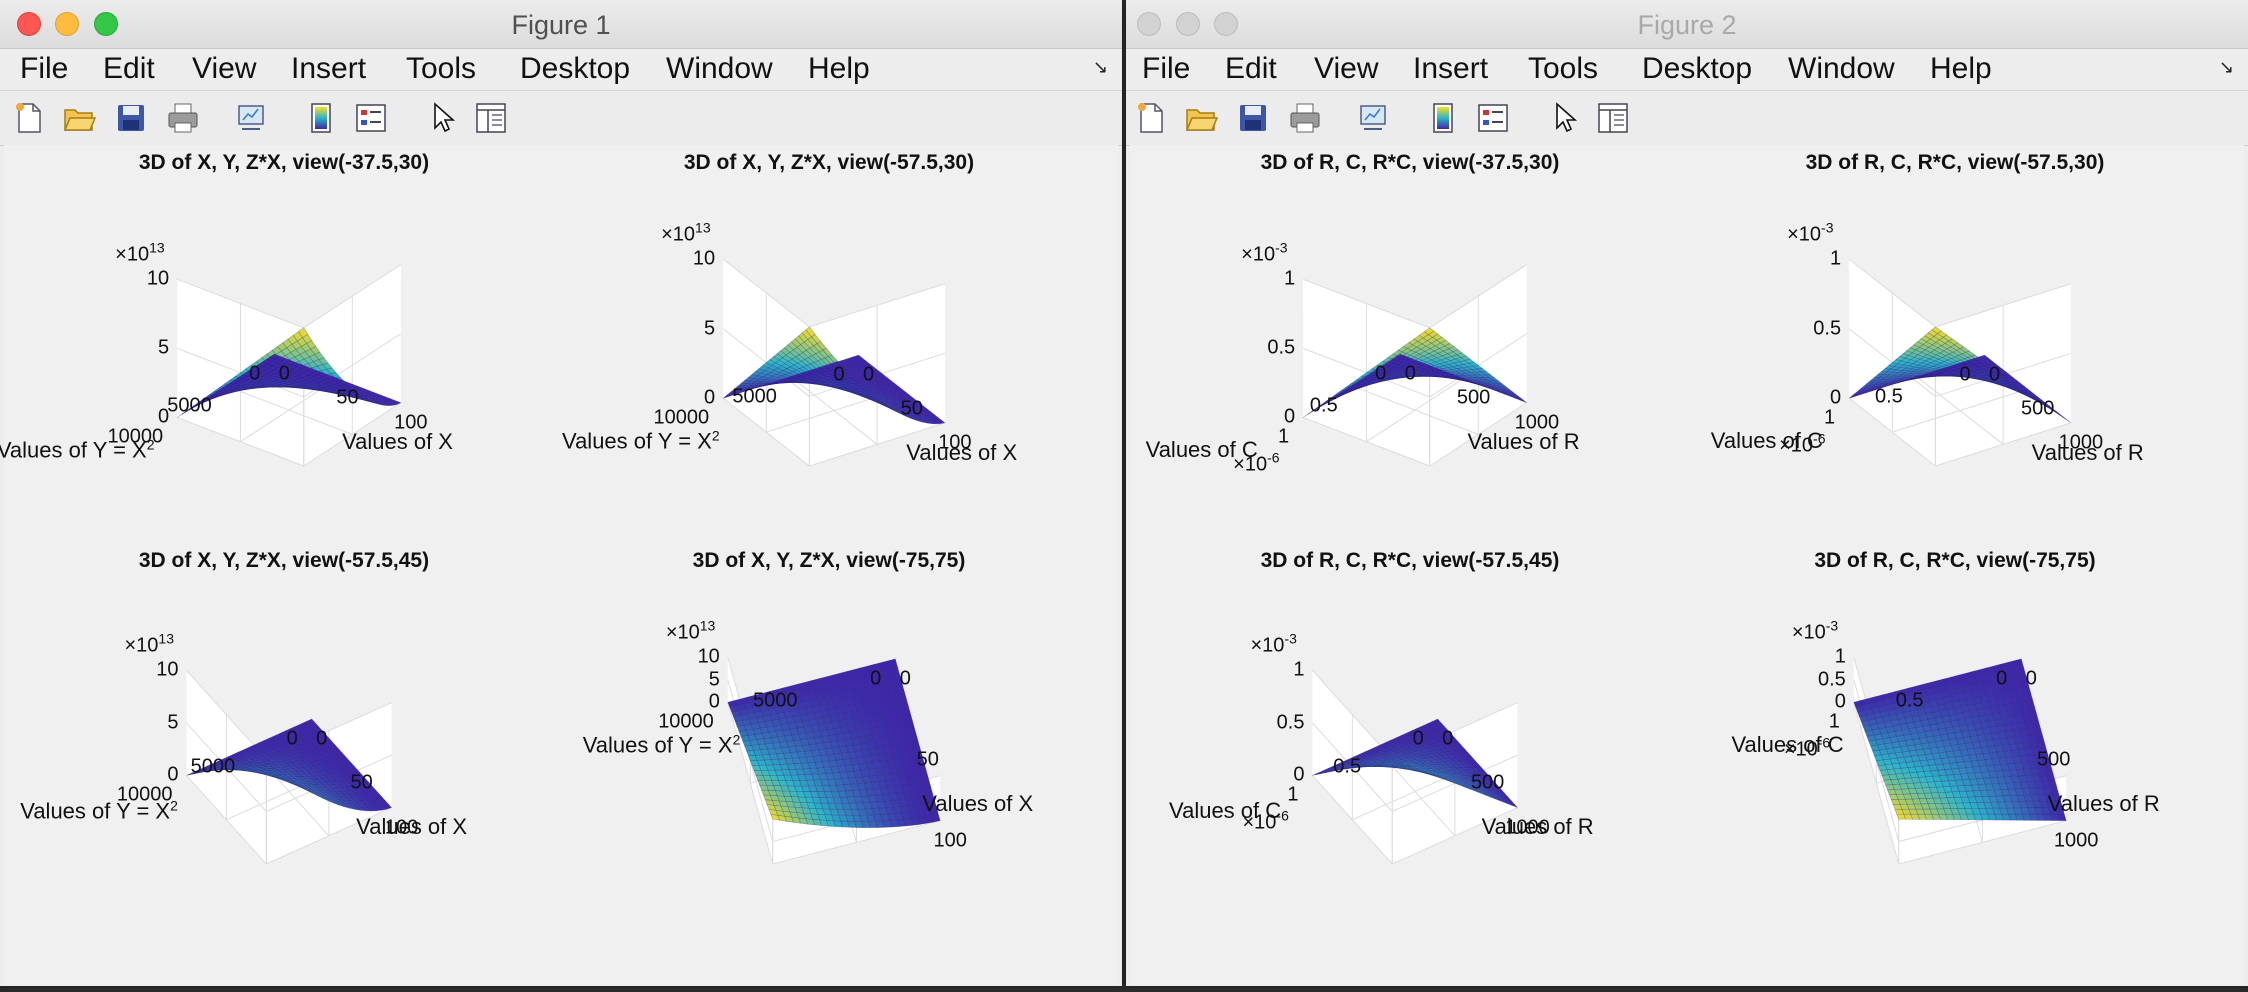 This screenshot has width=2248, height=992. Describe the element at coordinates (1290, 278) in the screenshot. I see `z-tick-label: 1` at that location.